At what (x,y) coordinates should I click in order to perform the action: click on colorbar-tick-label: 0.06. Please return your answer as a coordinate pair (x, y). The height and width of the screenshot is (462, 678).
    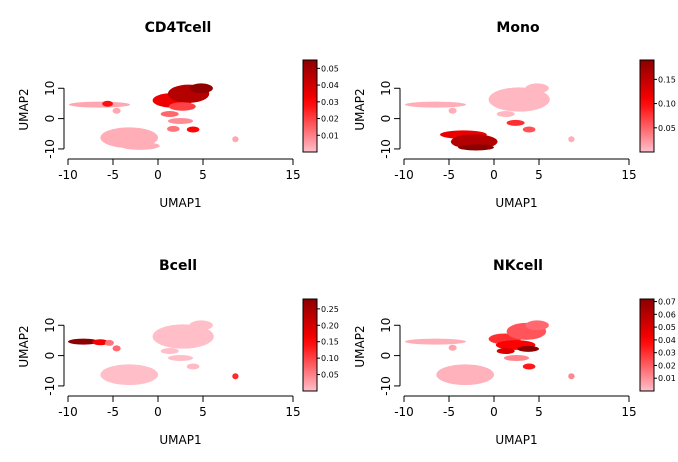
    Looking at the image, I should click on (667, 314).